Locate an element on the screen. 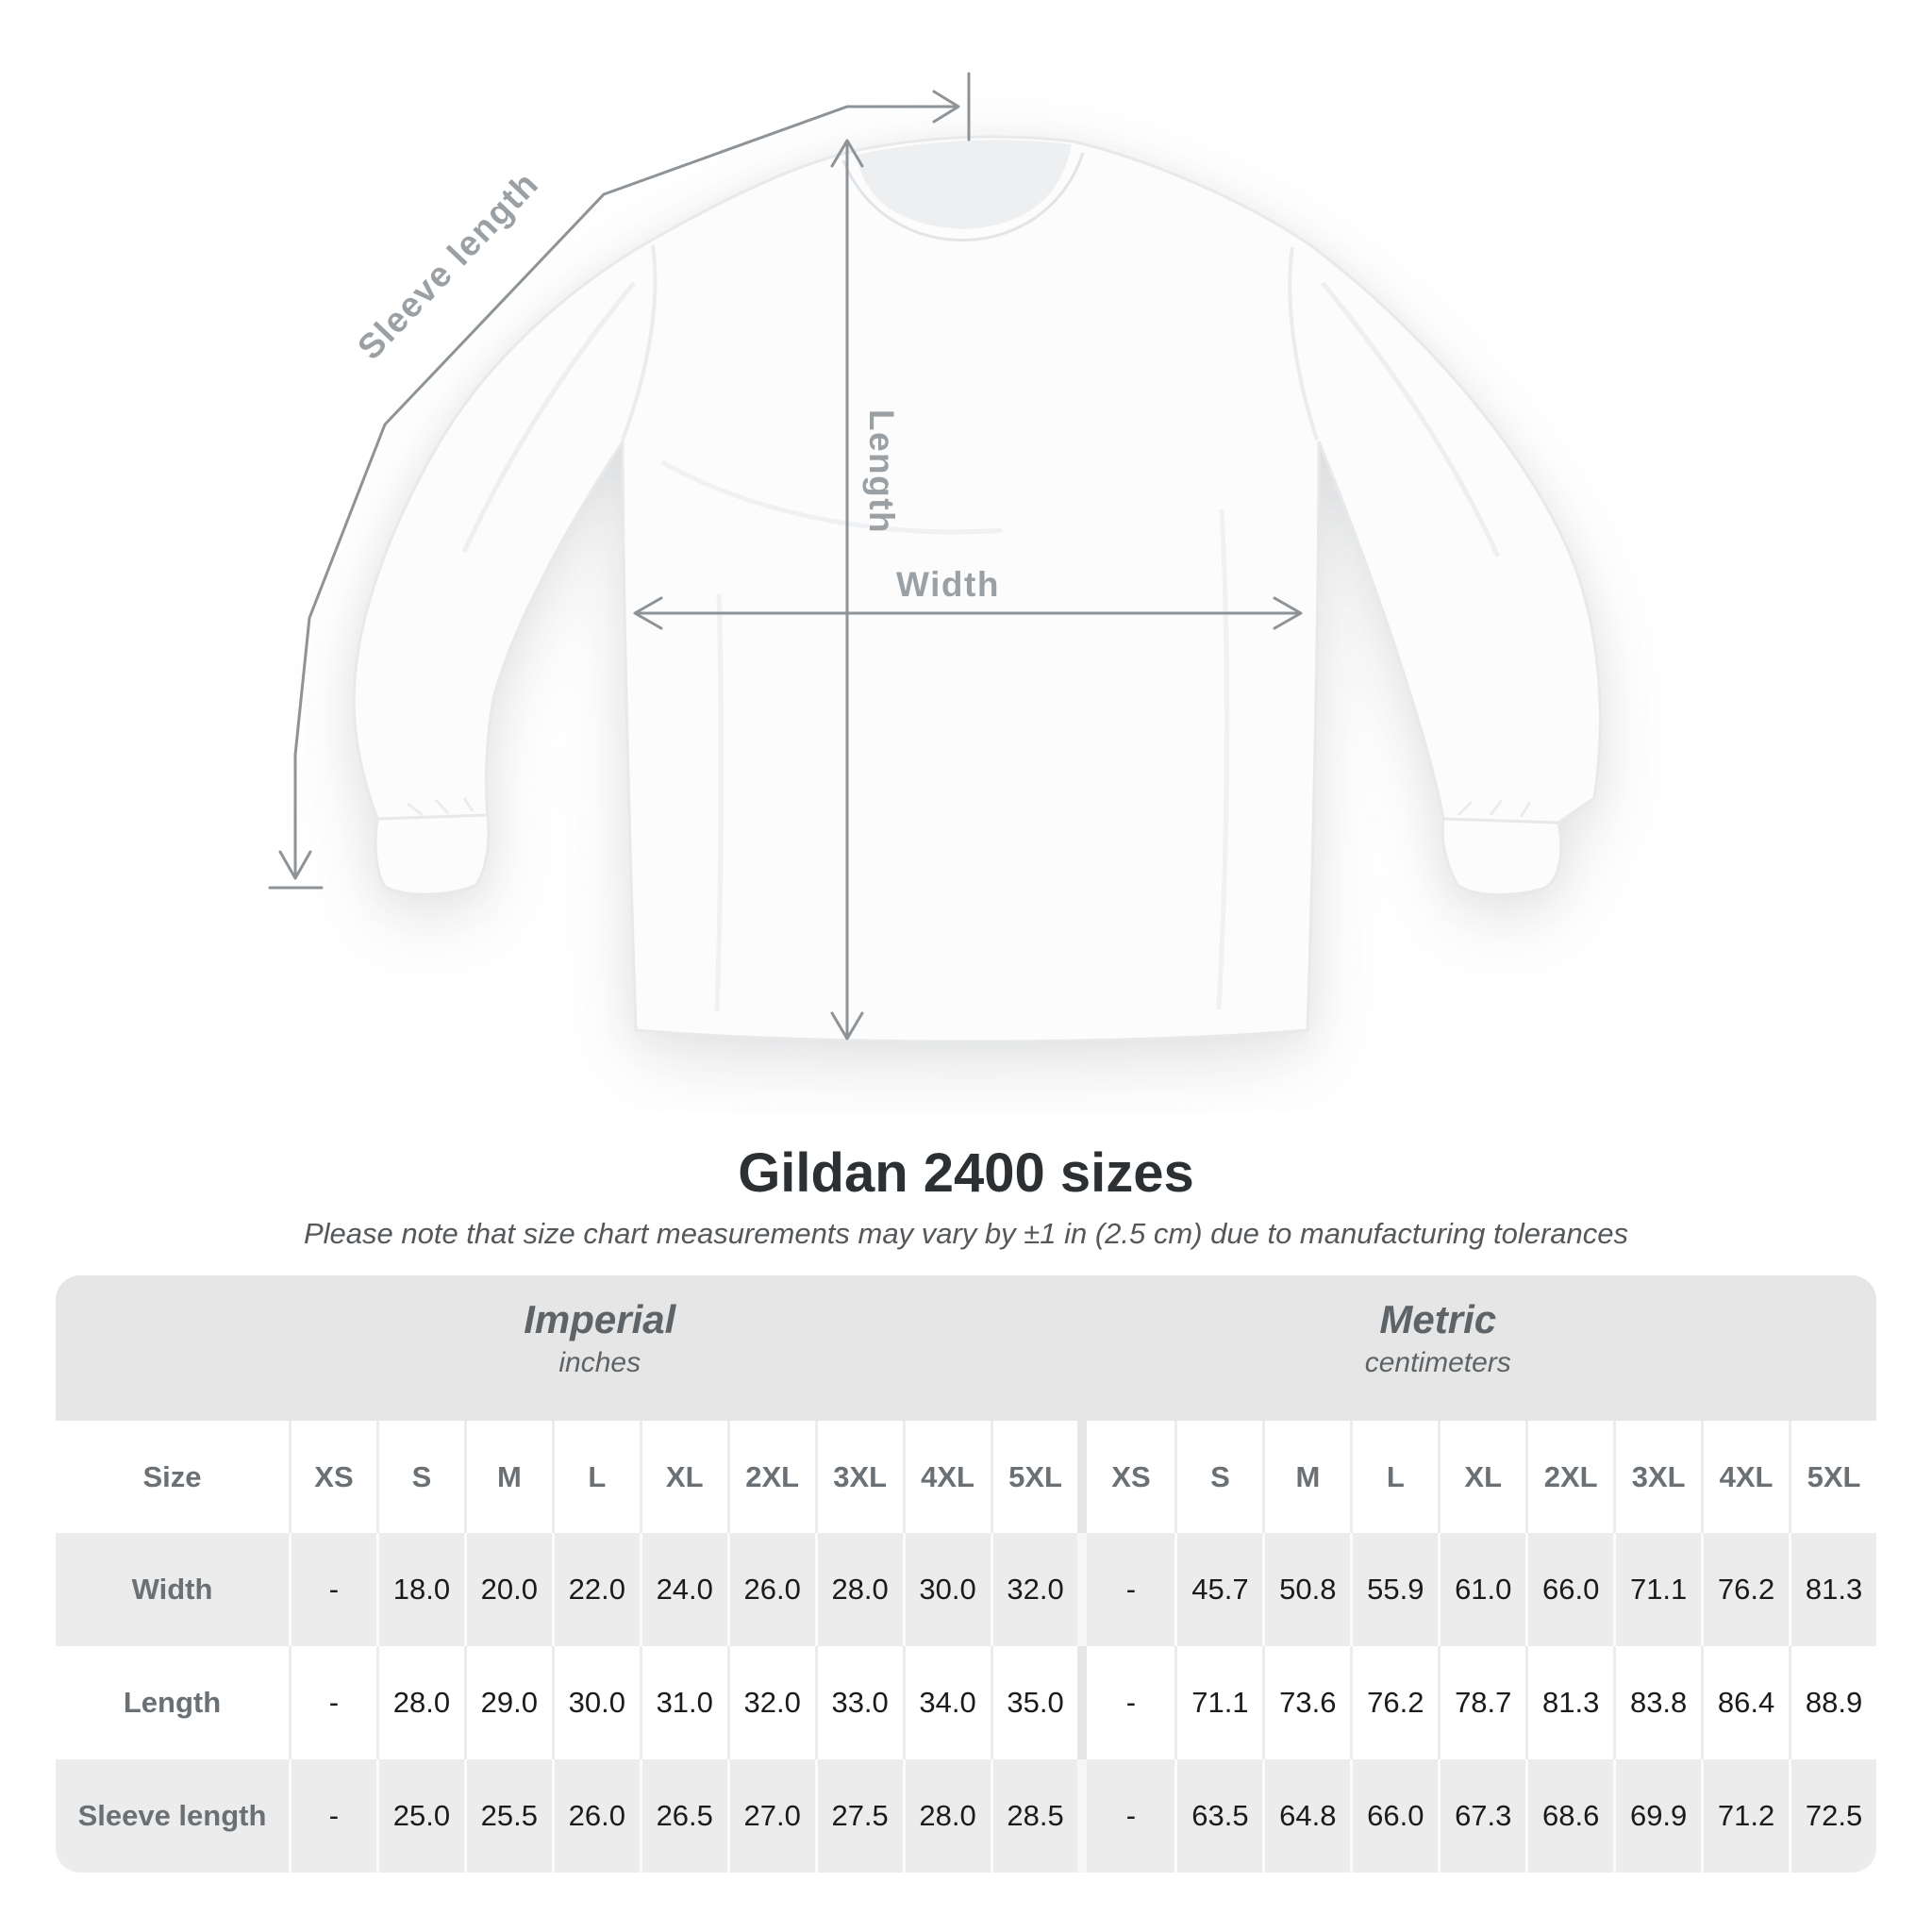 This screenshot has width=1932, height=1932. cell: 22.0 is located at coordinates (595, 1589).